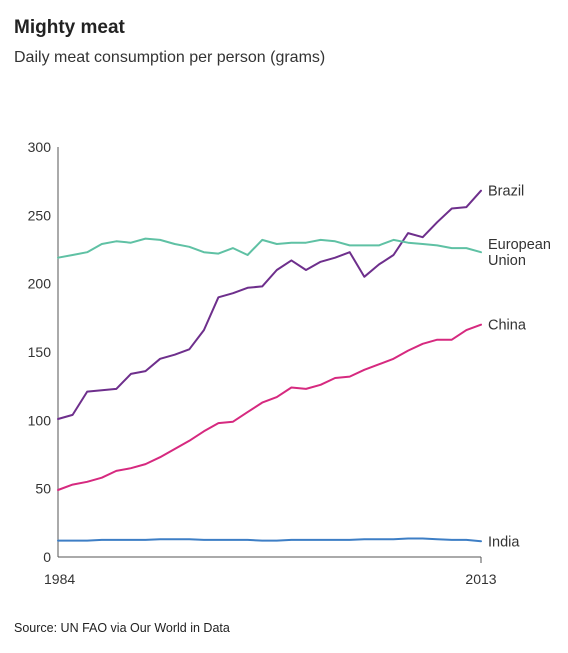 The height and width of the screenshot is (653, 568). What do you see at coordinates (507, 326) in the screenshot?
I see `series-label: China` at bounding box center [507, 326].